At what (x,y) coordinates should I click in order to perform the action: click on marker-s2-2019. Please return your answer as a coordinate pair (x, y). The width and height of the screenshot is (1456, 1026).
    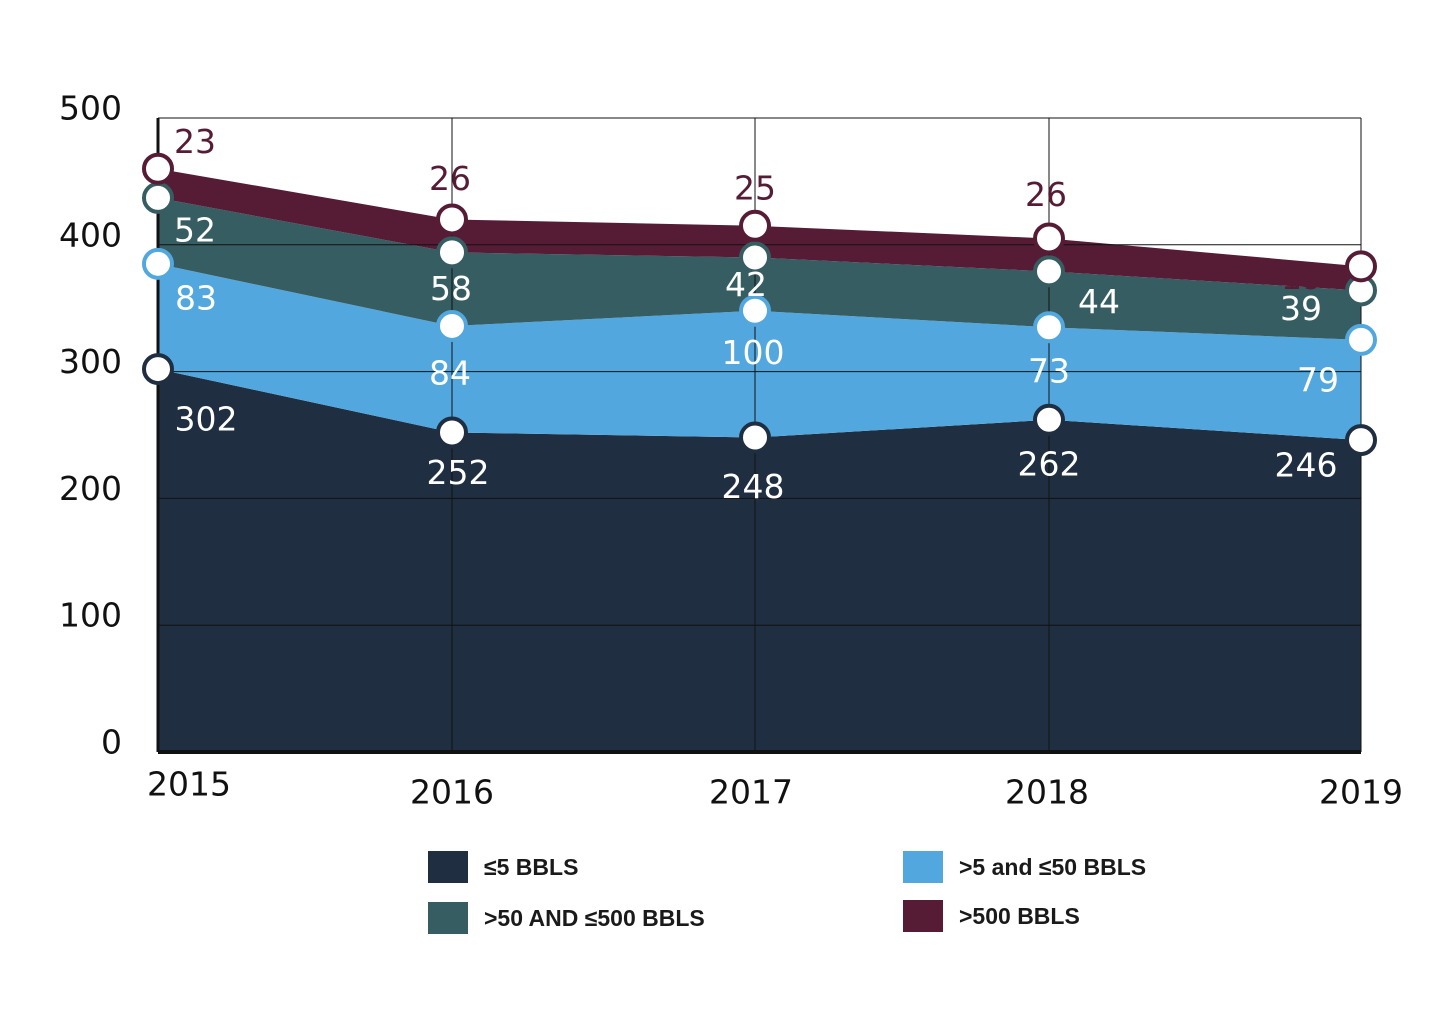
    Looking at the image, I should click on (1361, 339).